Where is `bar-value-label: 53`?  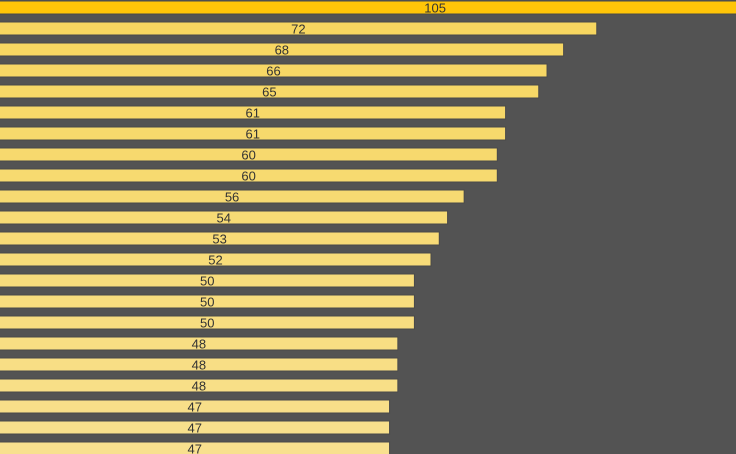 bar-value-label: 53 is located at coordinates (219, 239).